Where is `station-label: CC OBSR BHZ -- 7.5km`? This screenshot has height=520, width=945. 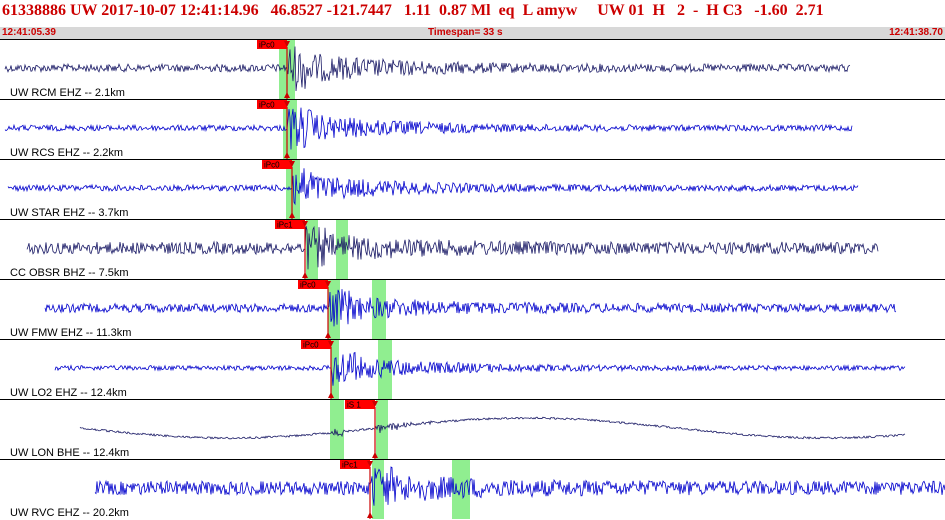 station-label: CC OBSR BHZ -- 7.5km is located at coordinates (69, 273).